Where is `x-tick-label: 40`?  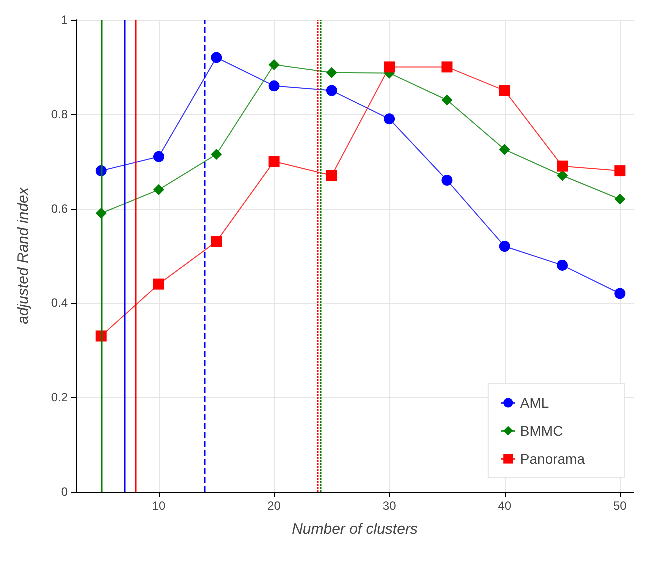 x-tick-label: 40 is located at coordinates (505, 506).